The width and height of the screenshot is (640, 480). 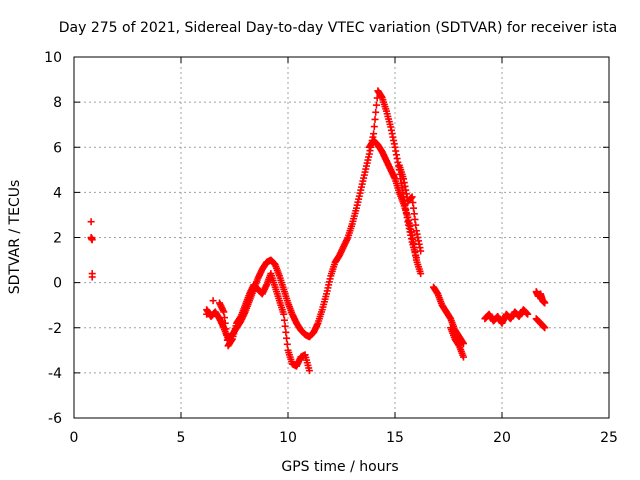 What do you see at coordinates (53, 58) in the screenshot?
I see `y-tick-label: 10` at bounding box center [53, 58].